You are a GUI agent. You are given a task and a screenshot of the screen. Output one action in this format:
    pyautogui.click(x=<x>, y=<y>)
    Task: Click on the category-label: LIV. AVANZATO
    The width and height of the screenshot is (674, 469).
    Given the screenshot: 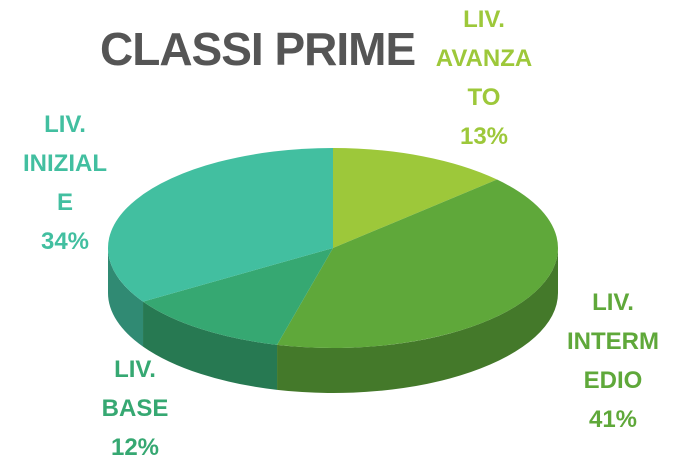 What is the action you would take?
    pyautogui.click(x=484, y=58)
    